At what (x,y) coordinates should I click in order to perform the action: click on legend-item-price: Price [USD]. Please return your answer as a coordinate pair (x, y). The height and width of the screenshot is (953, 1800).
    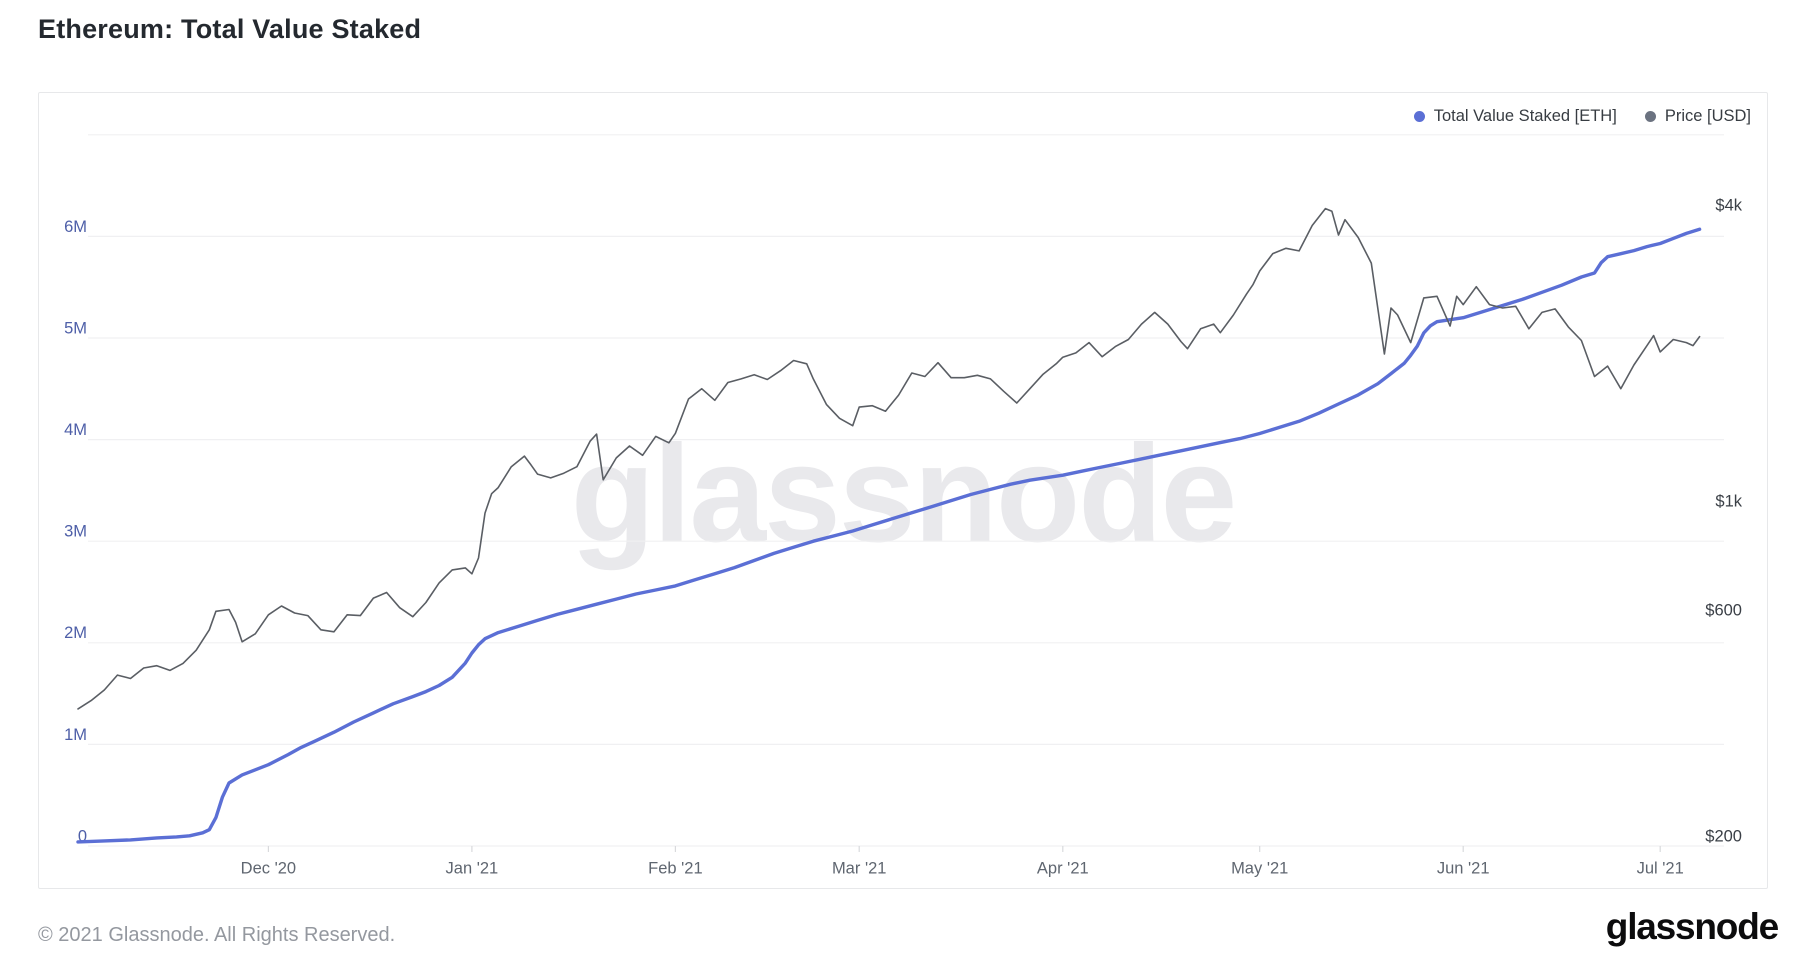
    Looking at the image, I should click on (1697, 116).